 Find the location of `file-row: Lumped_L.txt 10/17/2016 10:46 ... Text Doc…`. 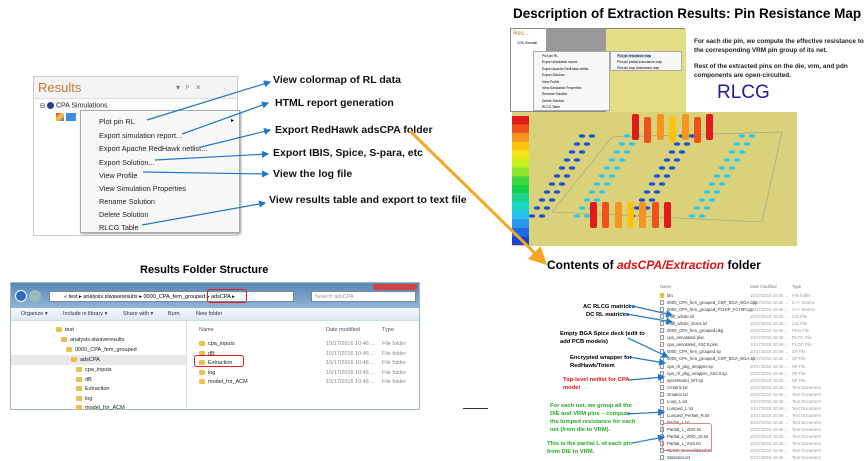

file-row: Lumped_L.txt 10/17/2016 10:46 ... Text Doc… is located at coordinates (744, 408).